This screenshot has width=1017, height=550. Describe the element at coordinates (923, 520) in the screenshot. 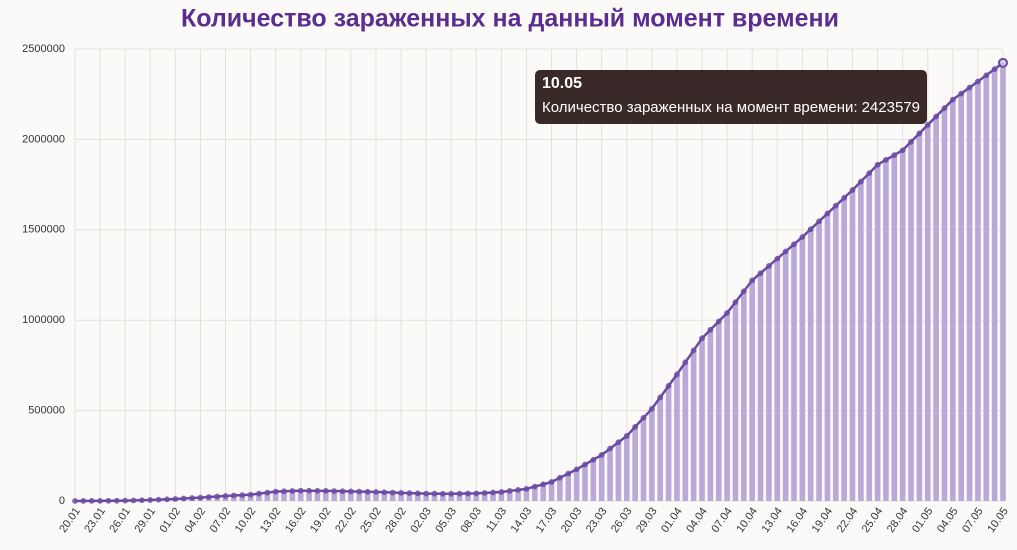

I see `x-tick-label: 01.05` at that location.